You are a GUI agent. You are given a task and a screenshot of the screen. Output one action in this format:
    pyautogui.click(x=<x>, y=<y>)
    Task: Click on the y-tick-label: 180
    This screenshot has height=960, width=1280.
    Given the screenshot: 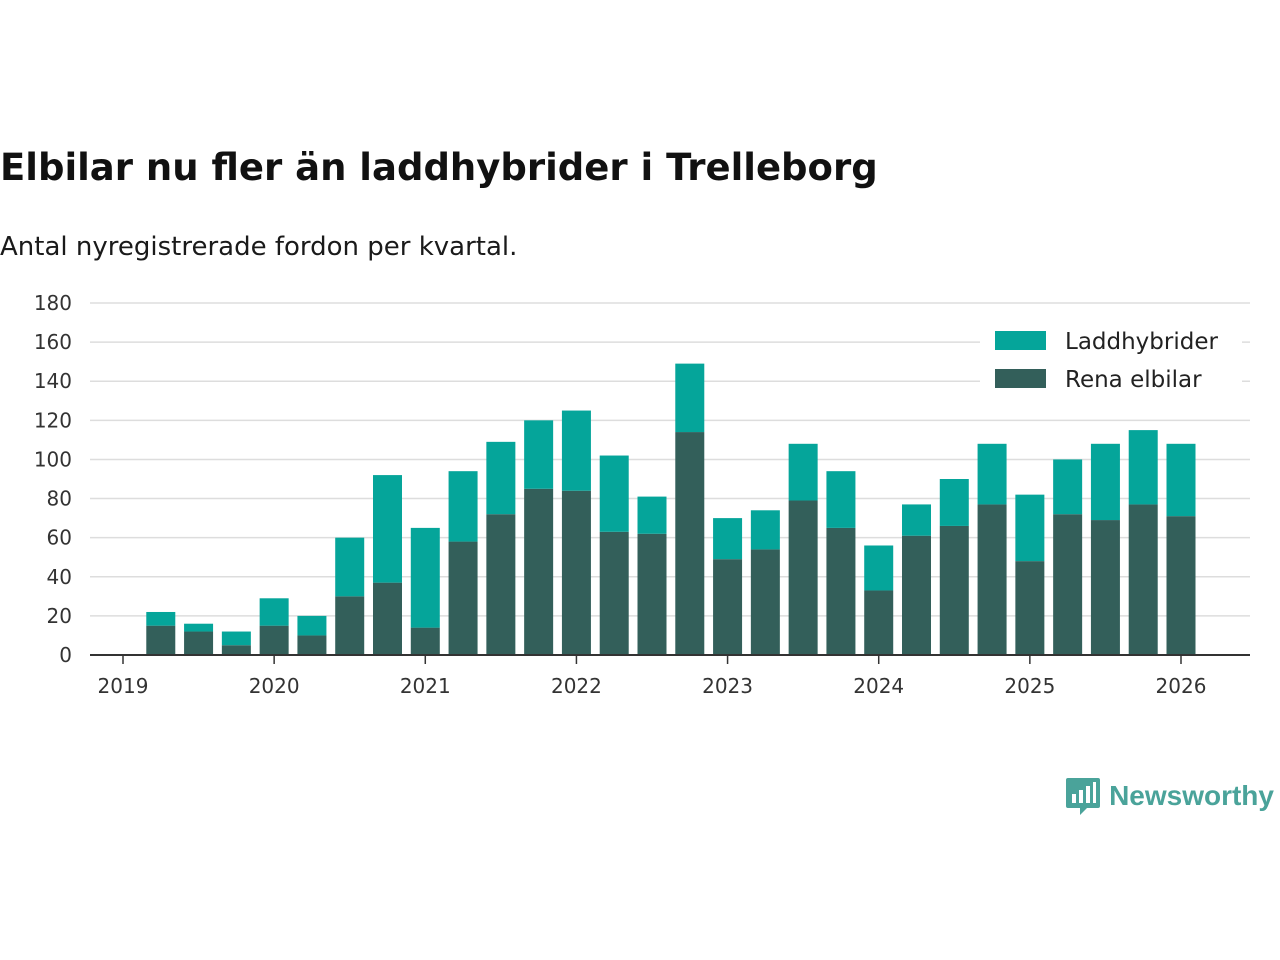 What is the action you would take?
    pyautogui.click(x=53, y=303)
    